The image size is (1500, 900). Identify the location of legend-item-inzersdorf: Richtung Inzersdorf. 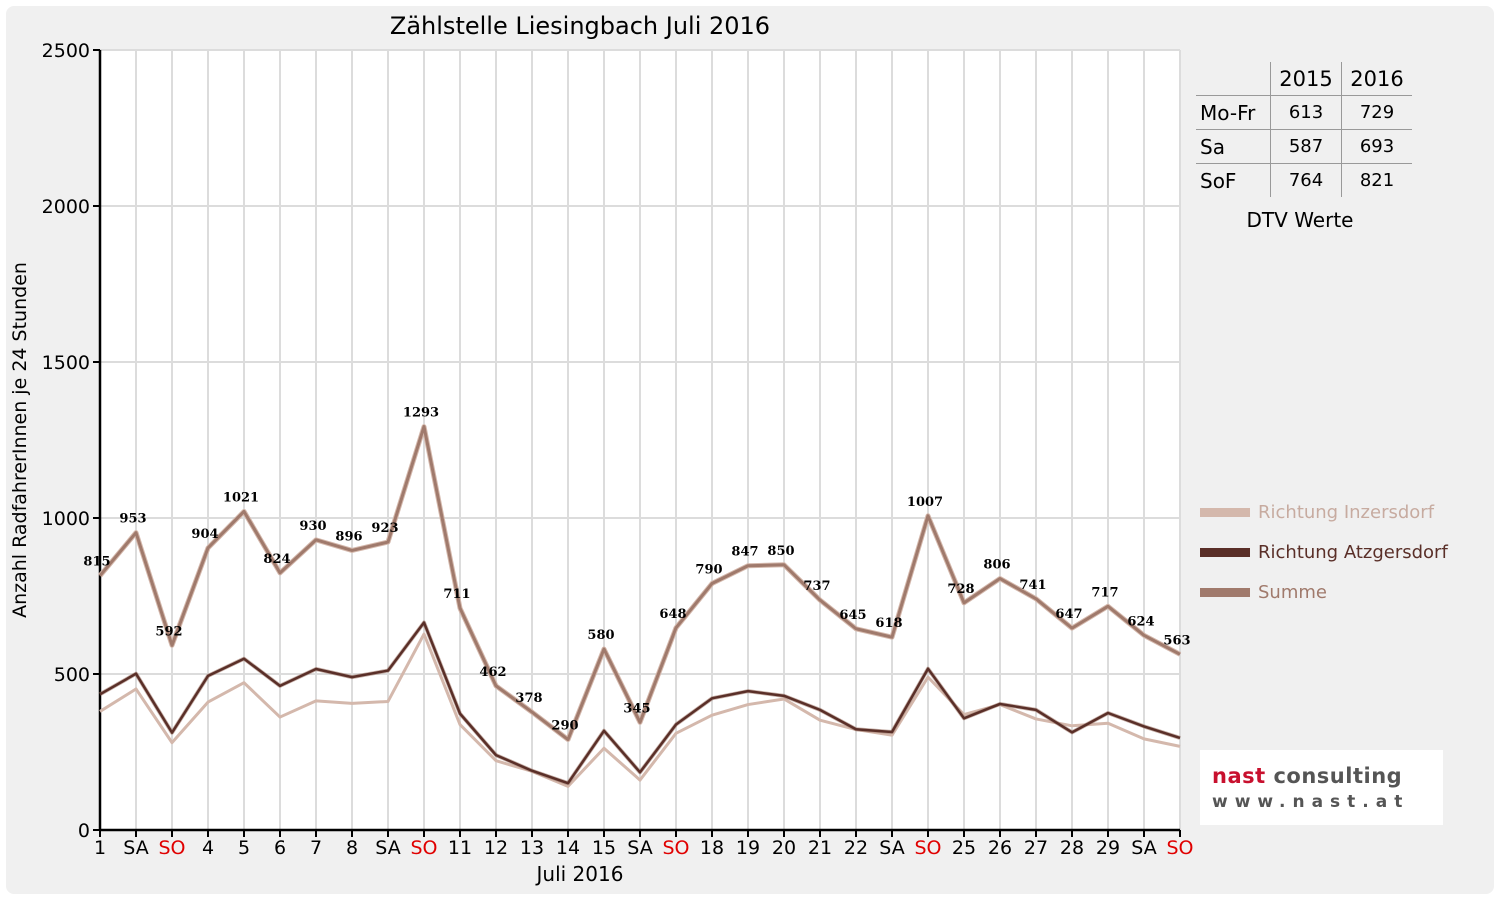
(1324, 512).